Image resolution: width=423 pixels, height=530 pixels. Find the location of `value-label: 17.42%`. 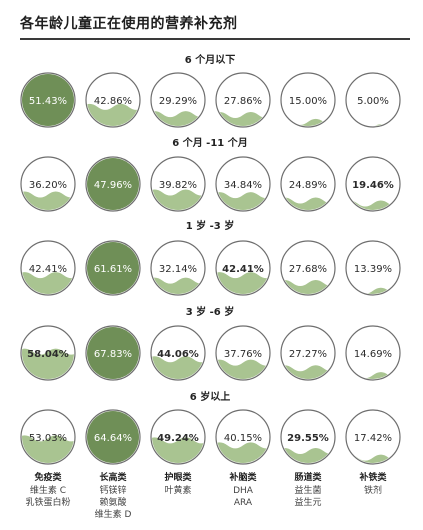

value-label: 17.42% is located at coordinates (373, 438).